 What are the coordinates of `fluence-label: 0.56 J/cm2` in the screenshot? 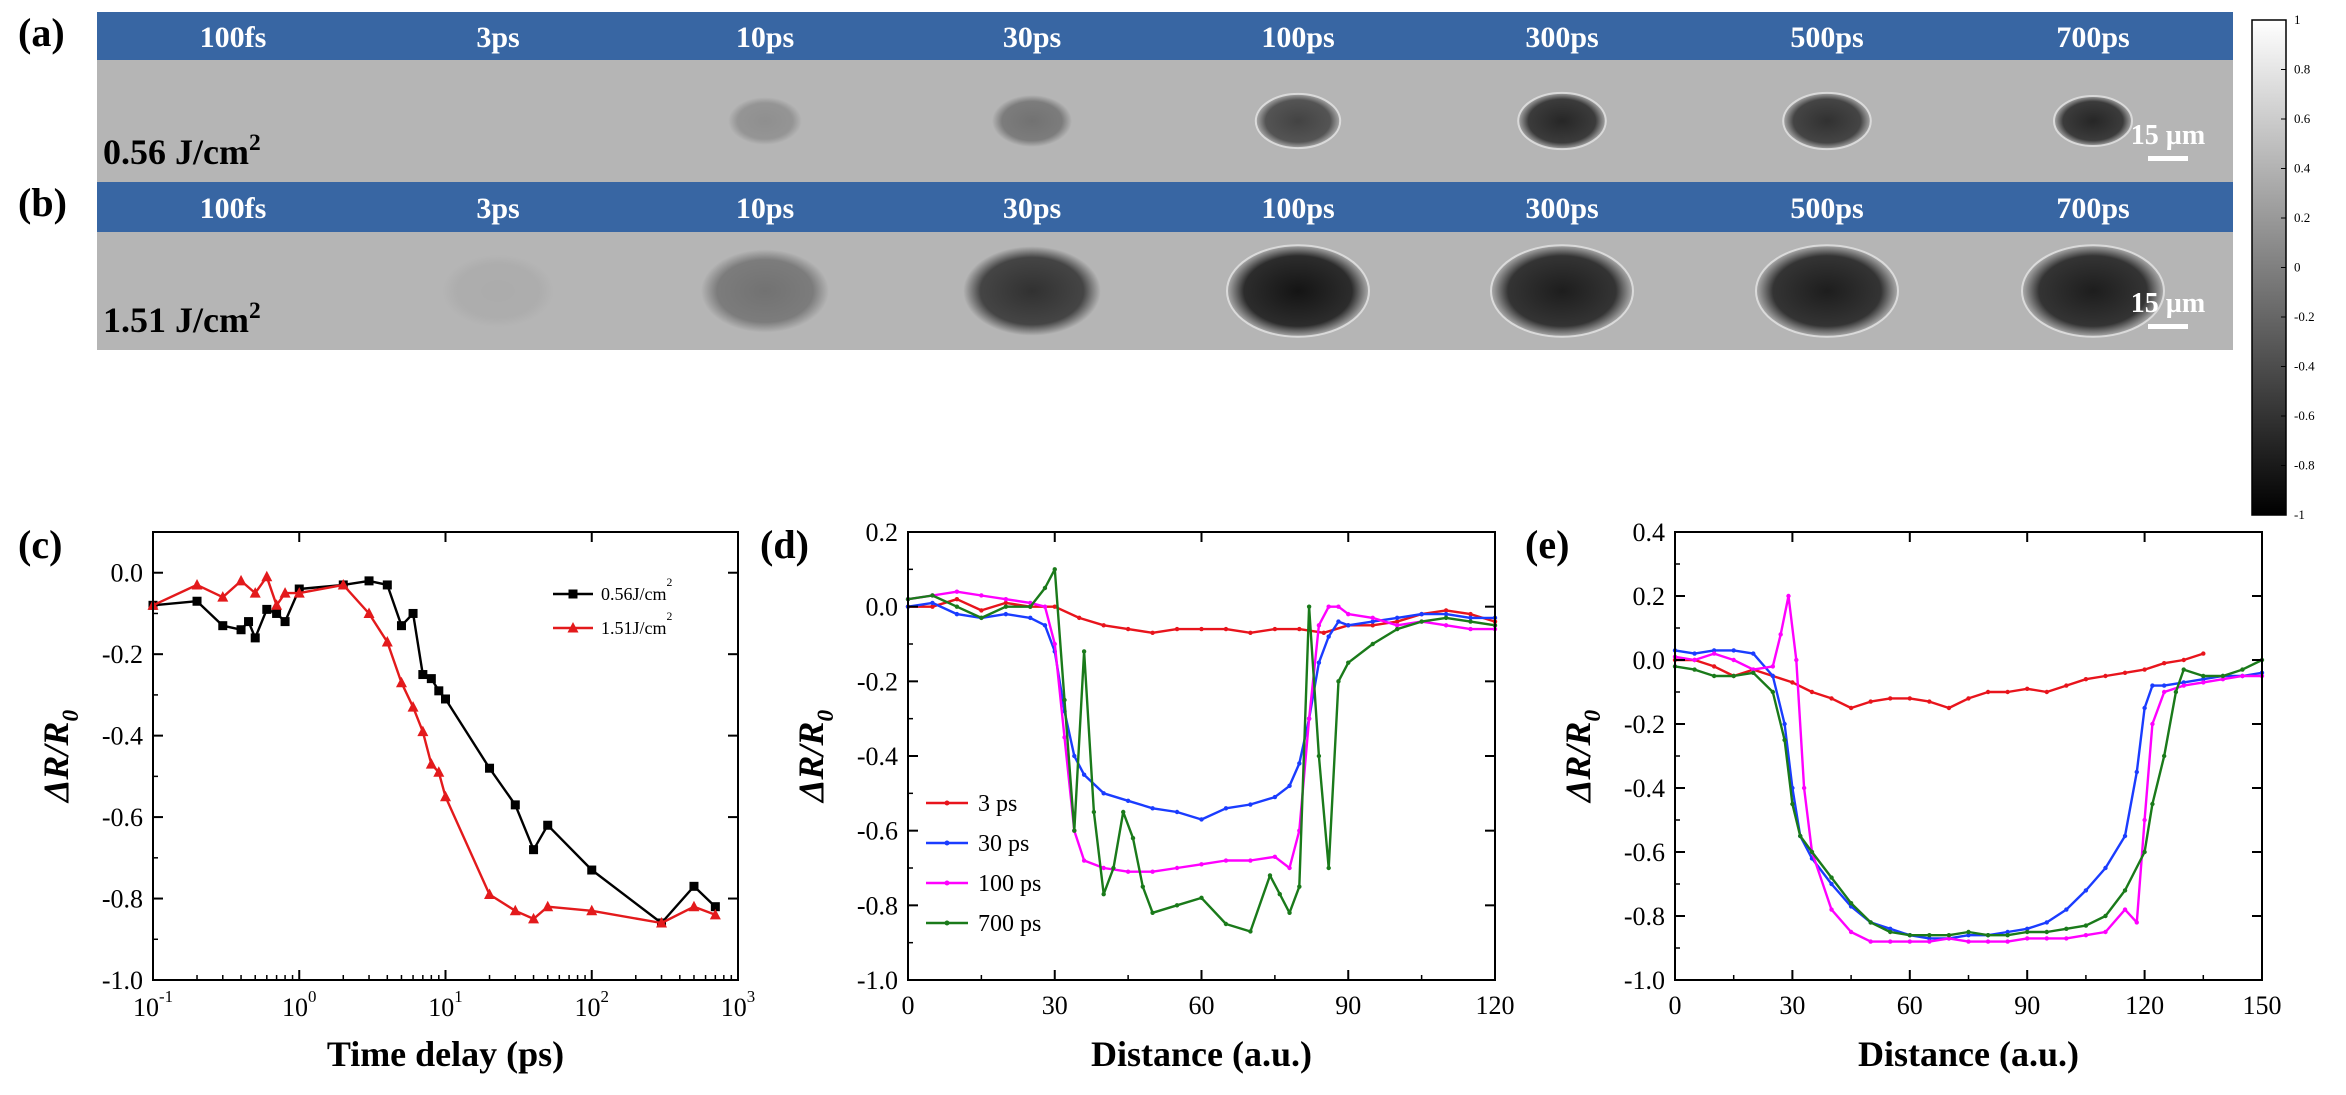 It's located at (182, 151).